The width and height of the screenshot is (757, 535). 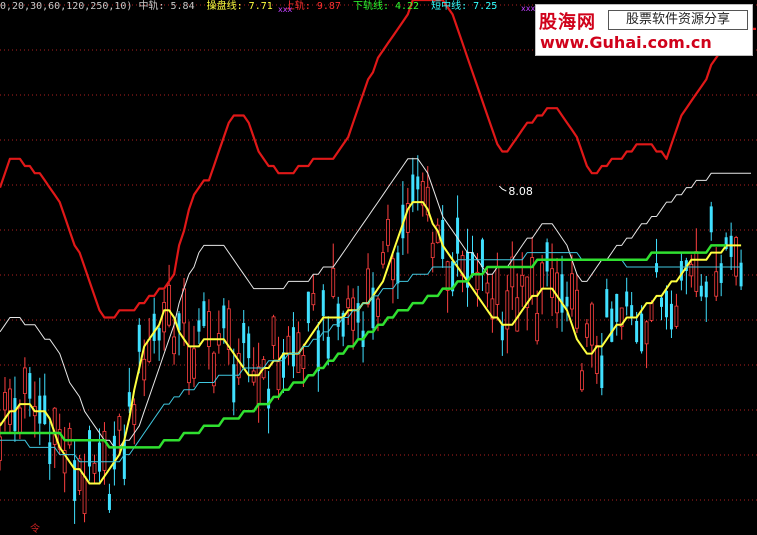 I want to click on site-logo: 股海网 股票软件资源分享 www.Guhai.com.cn, so click(x=644, y=30).